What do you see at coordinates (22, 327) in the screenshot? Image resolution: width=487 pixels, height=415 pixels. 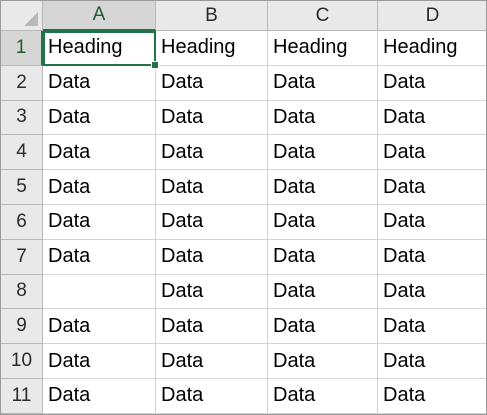 I see `row-header: 9` at bounding box center [22, 327].